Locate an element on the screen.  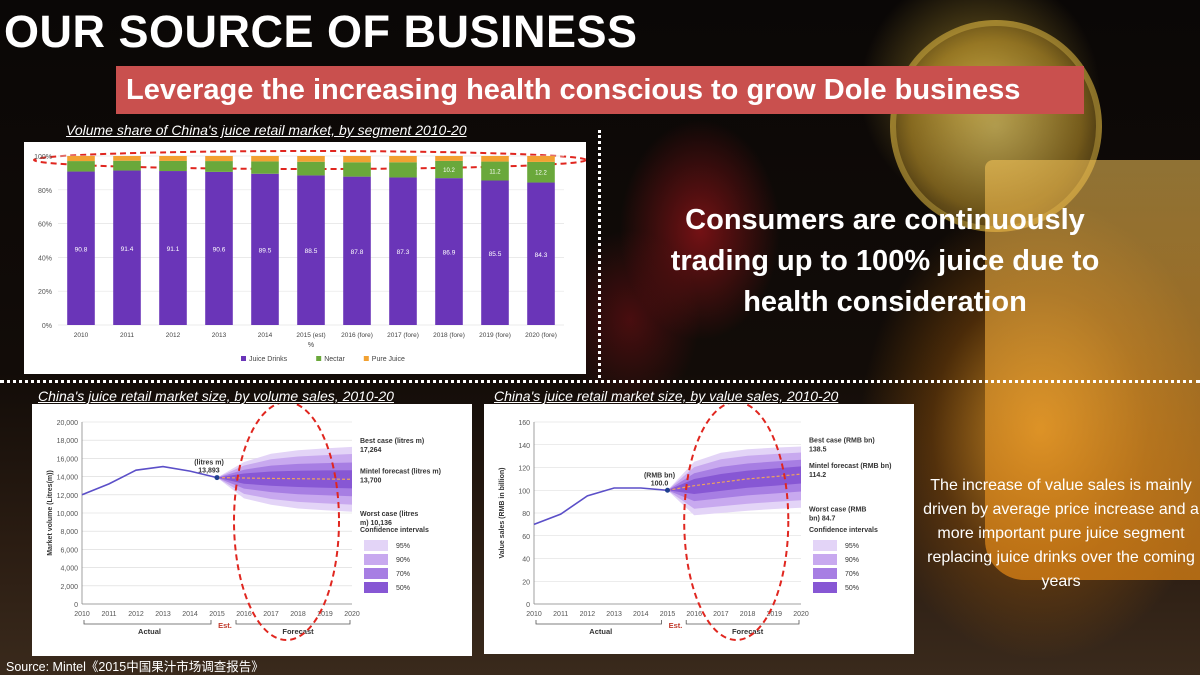
x-tick-label: 2015 (est) is located at coordinates (310, 335).